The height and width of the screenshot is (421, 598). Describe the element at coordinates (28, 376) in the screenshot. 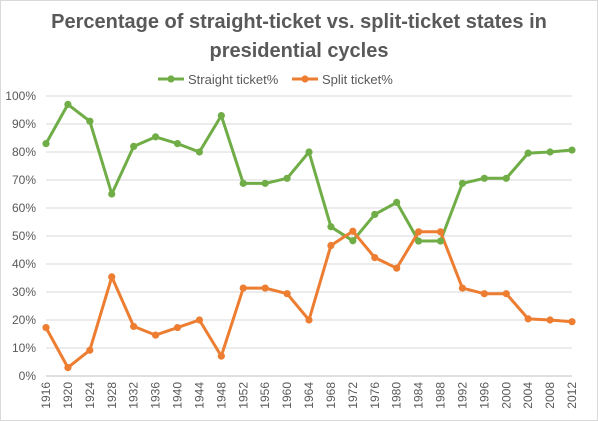

I see `y-tick-label: 0%` at that location.